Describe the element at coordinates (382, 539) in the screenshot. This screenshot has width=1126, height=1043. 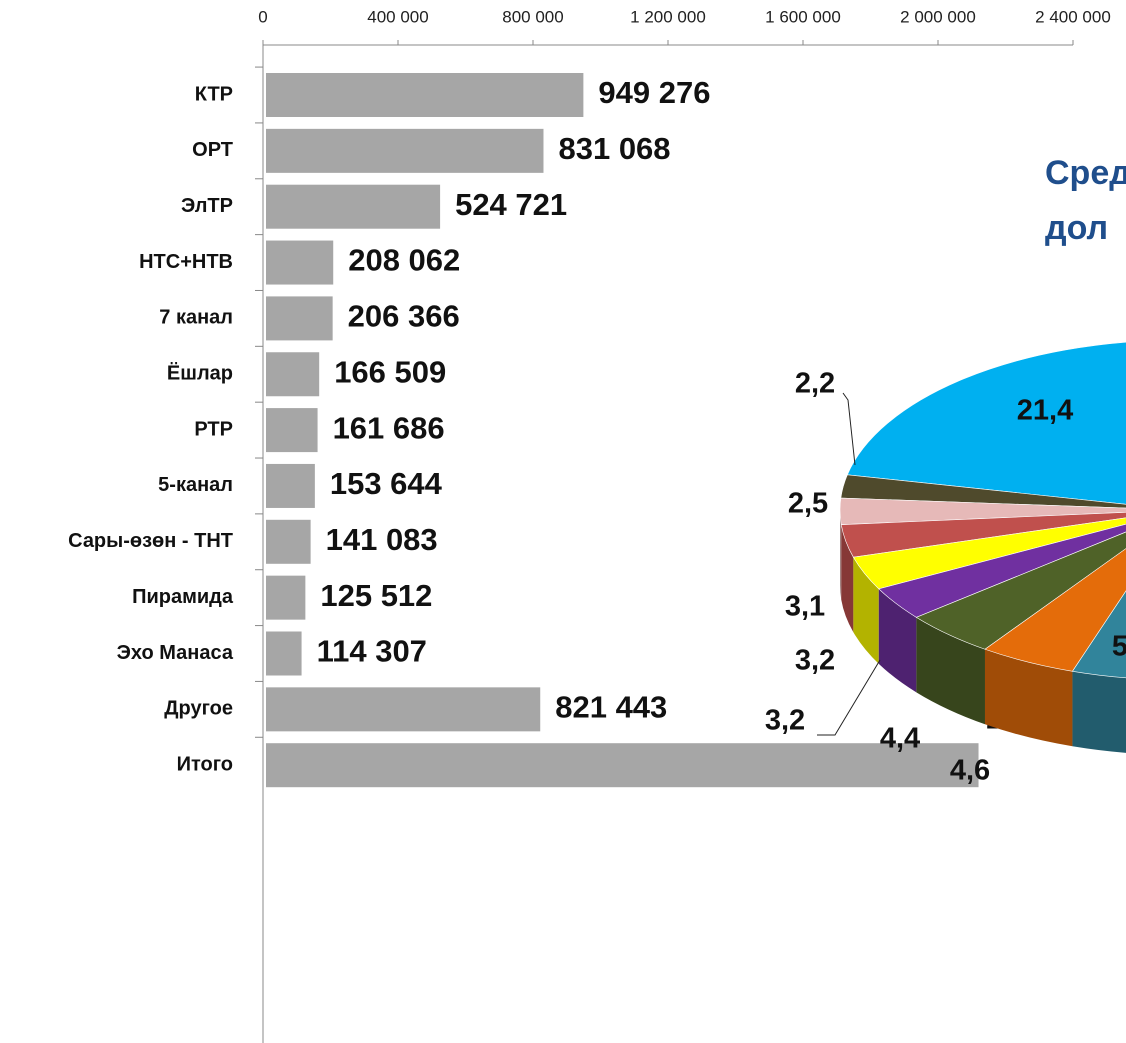
I see `value-label: 141 083` at that location.